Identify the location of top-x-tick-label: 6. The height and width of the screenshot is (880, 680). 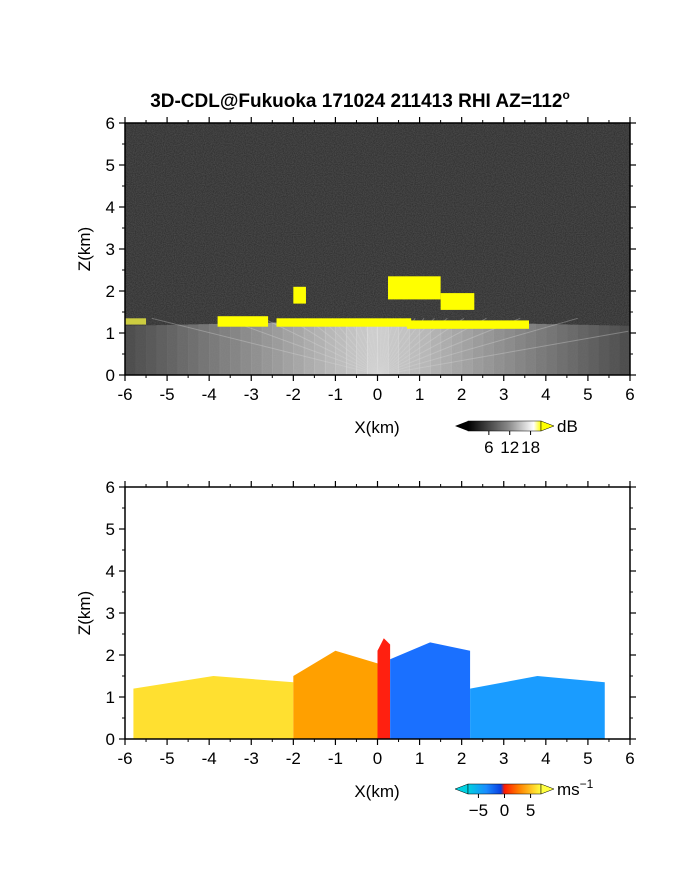
(629, 394).